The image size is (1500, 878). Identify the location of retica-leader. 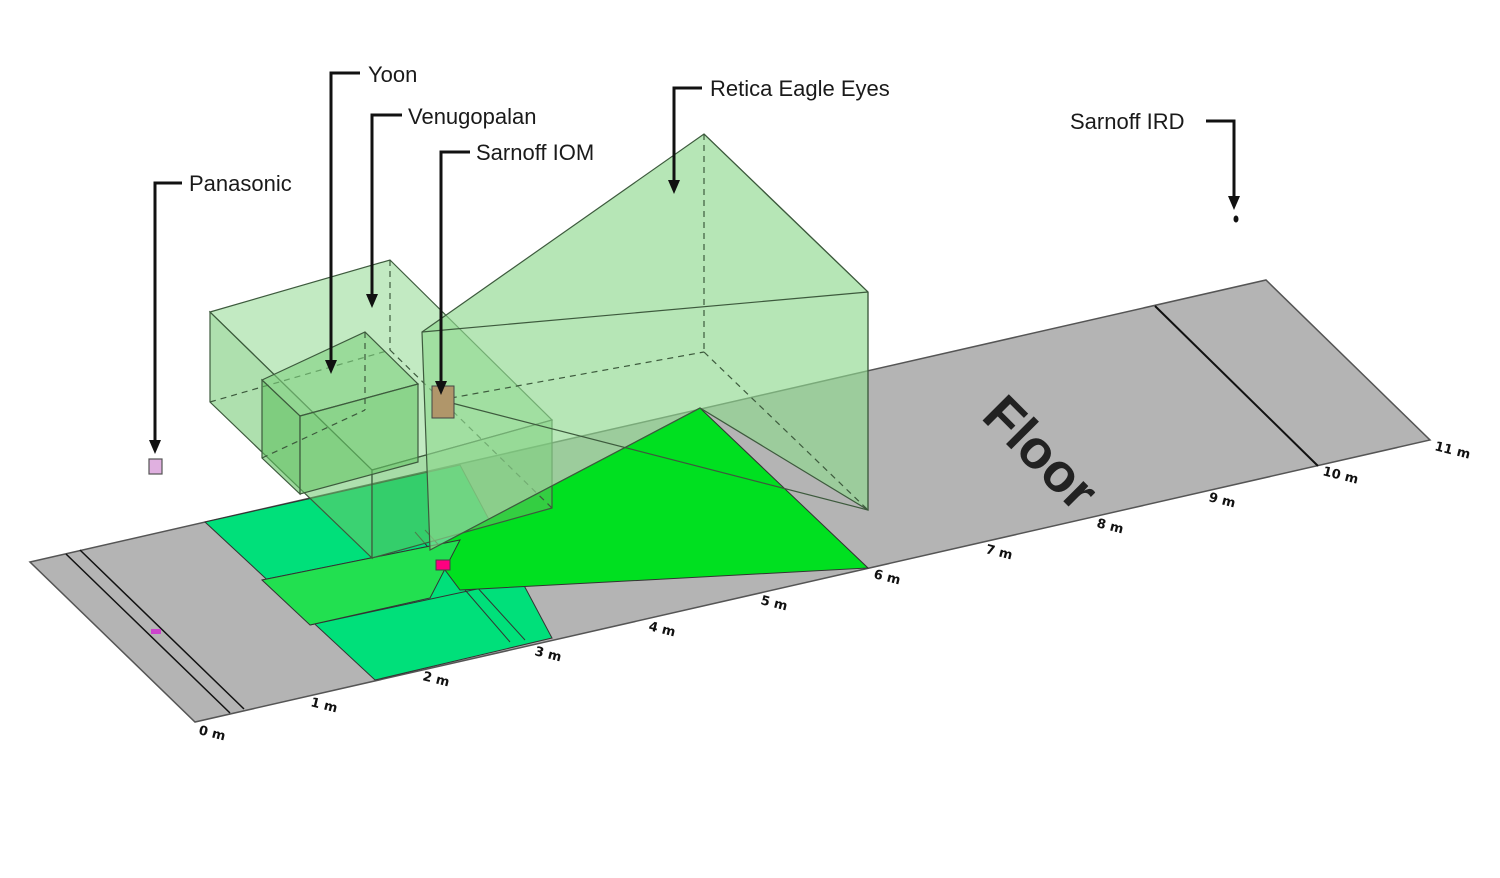
(687, 134).